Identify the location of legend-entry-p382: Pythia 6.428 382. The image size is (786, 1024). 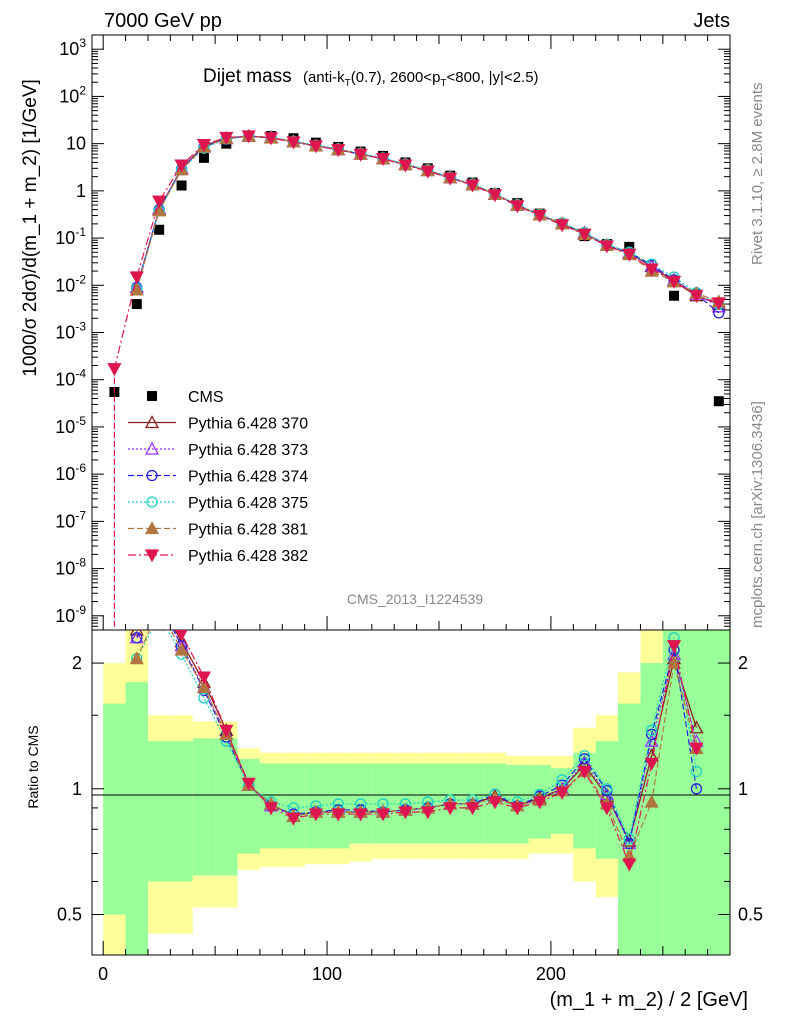
(218, 556).